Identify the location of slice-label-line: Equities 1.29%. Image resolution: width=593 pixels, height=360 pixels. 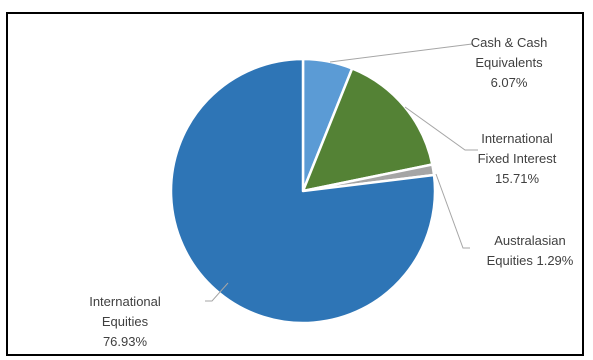
(530, 260).